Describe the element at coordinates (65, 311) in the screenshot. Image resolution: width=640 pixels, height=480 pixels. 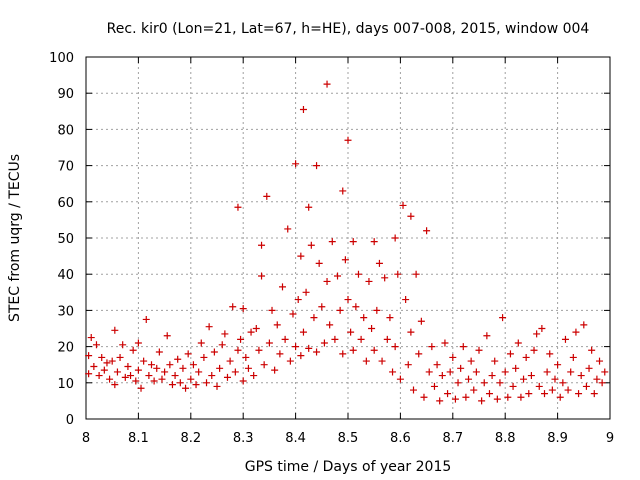
I see `y-tick-label: 30` at that location.